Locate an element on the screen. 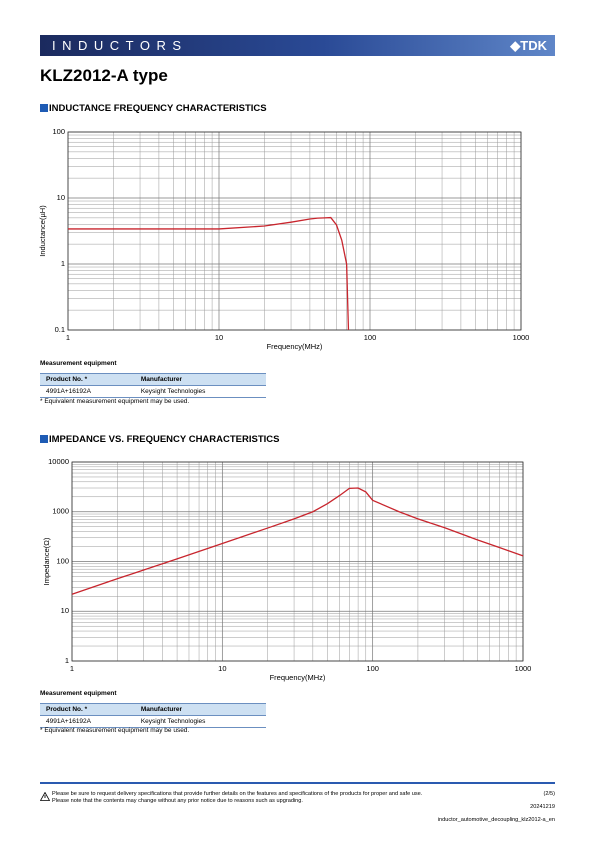  logo: ◆TDK is located at coordinates (528, 46).